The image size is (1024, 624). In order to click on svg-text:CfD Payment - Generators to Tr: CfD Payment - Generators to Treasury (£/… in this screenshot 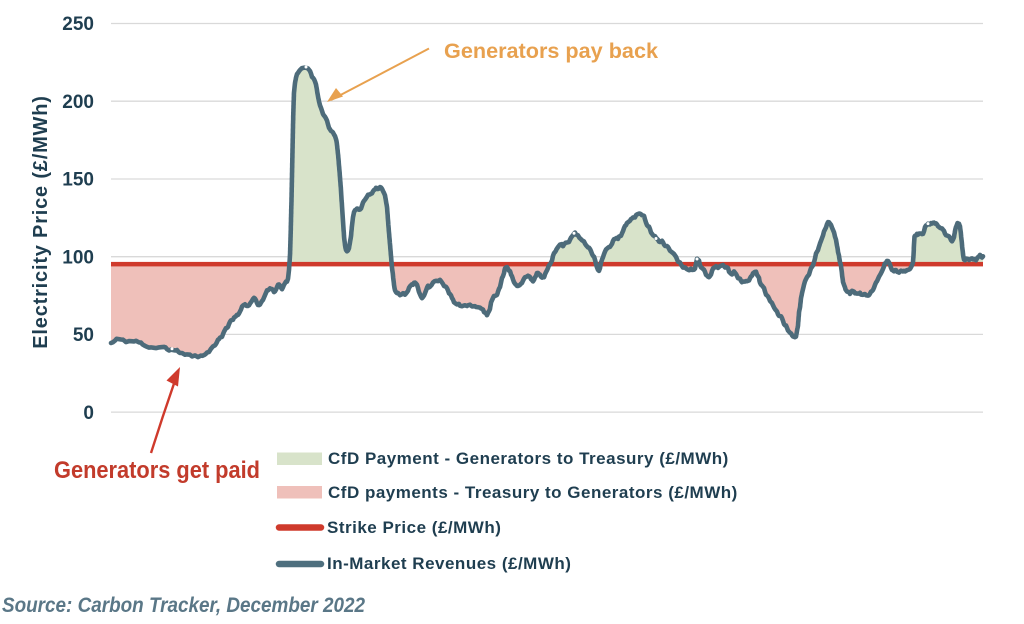, I will do `click(528, 458)`.